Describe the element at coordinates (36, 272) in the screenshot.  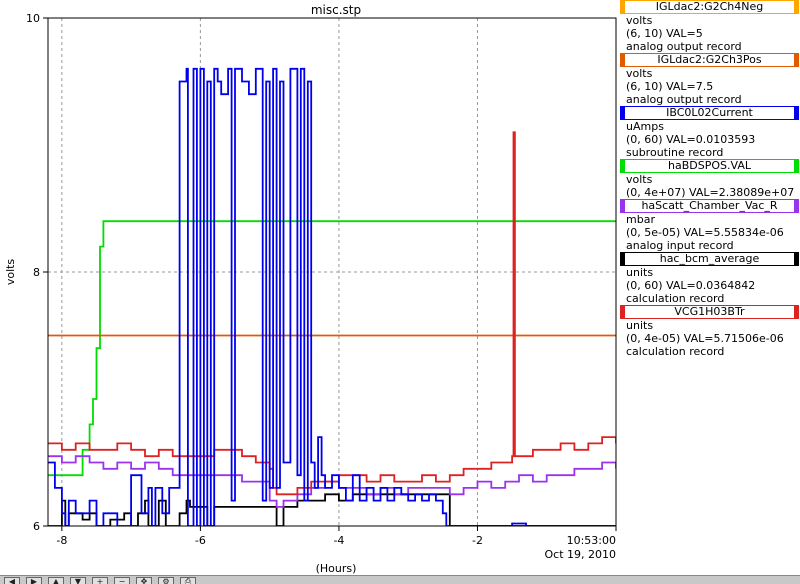
I see `y-tick-label-1: 8` at that location.